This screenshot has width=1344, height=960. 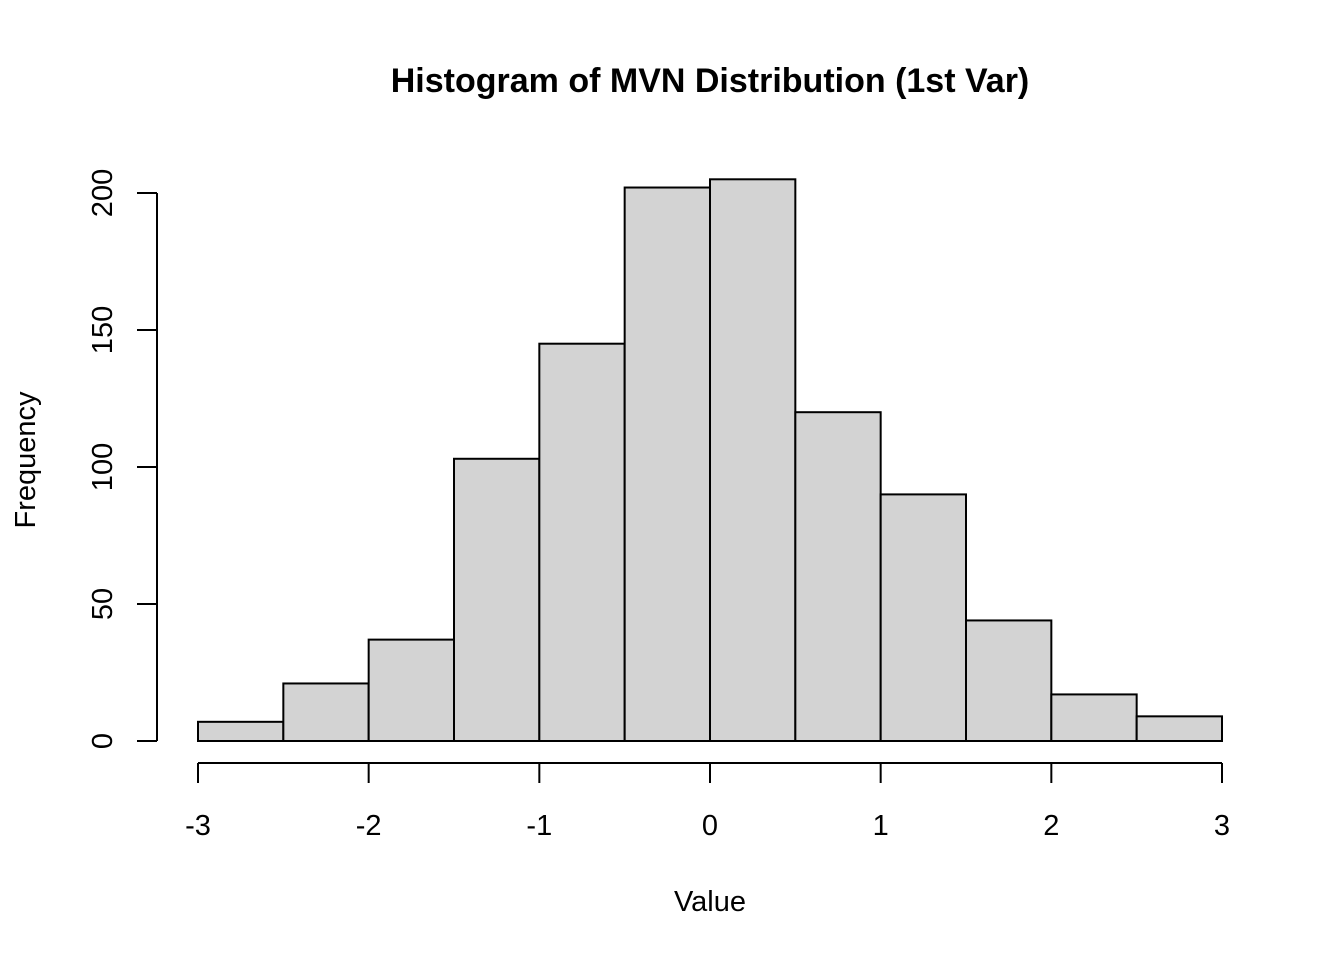 I want to click on x-tick-label: 3, so click(x=1222, y=826).